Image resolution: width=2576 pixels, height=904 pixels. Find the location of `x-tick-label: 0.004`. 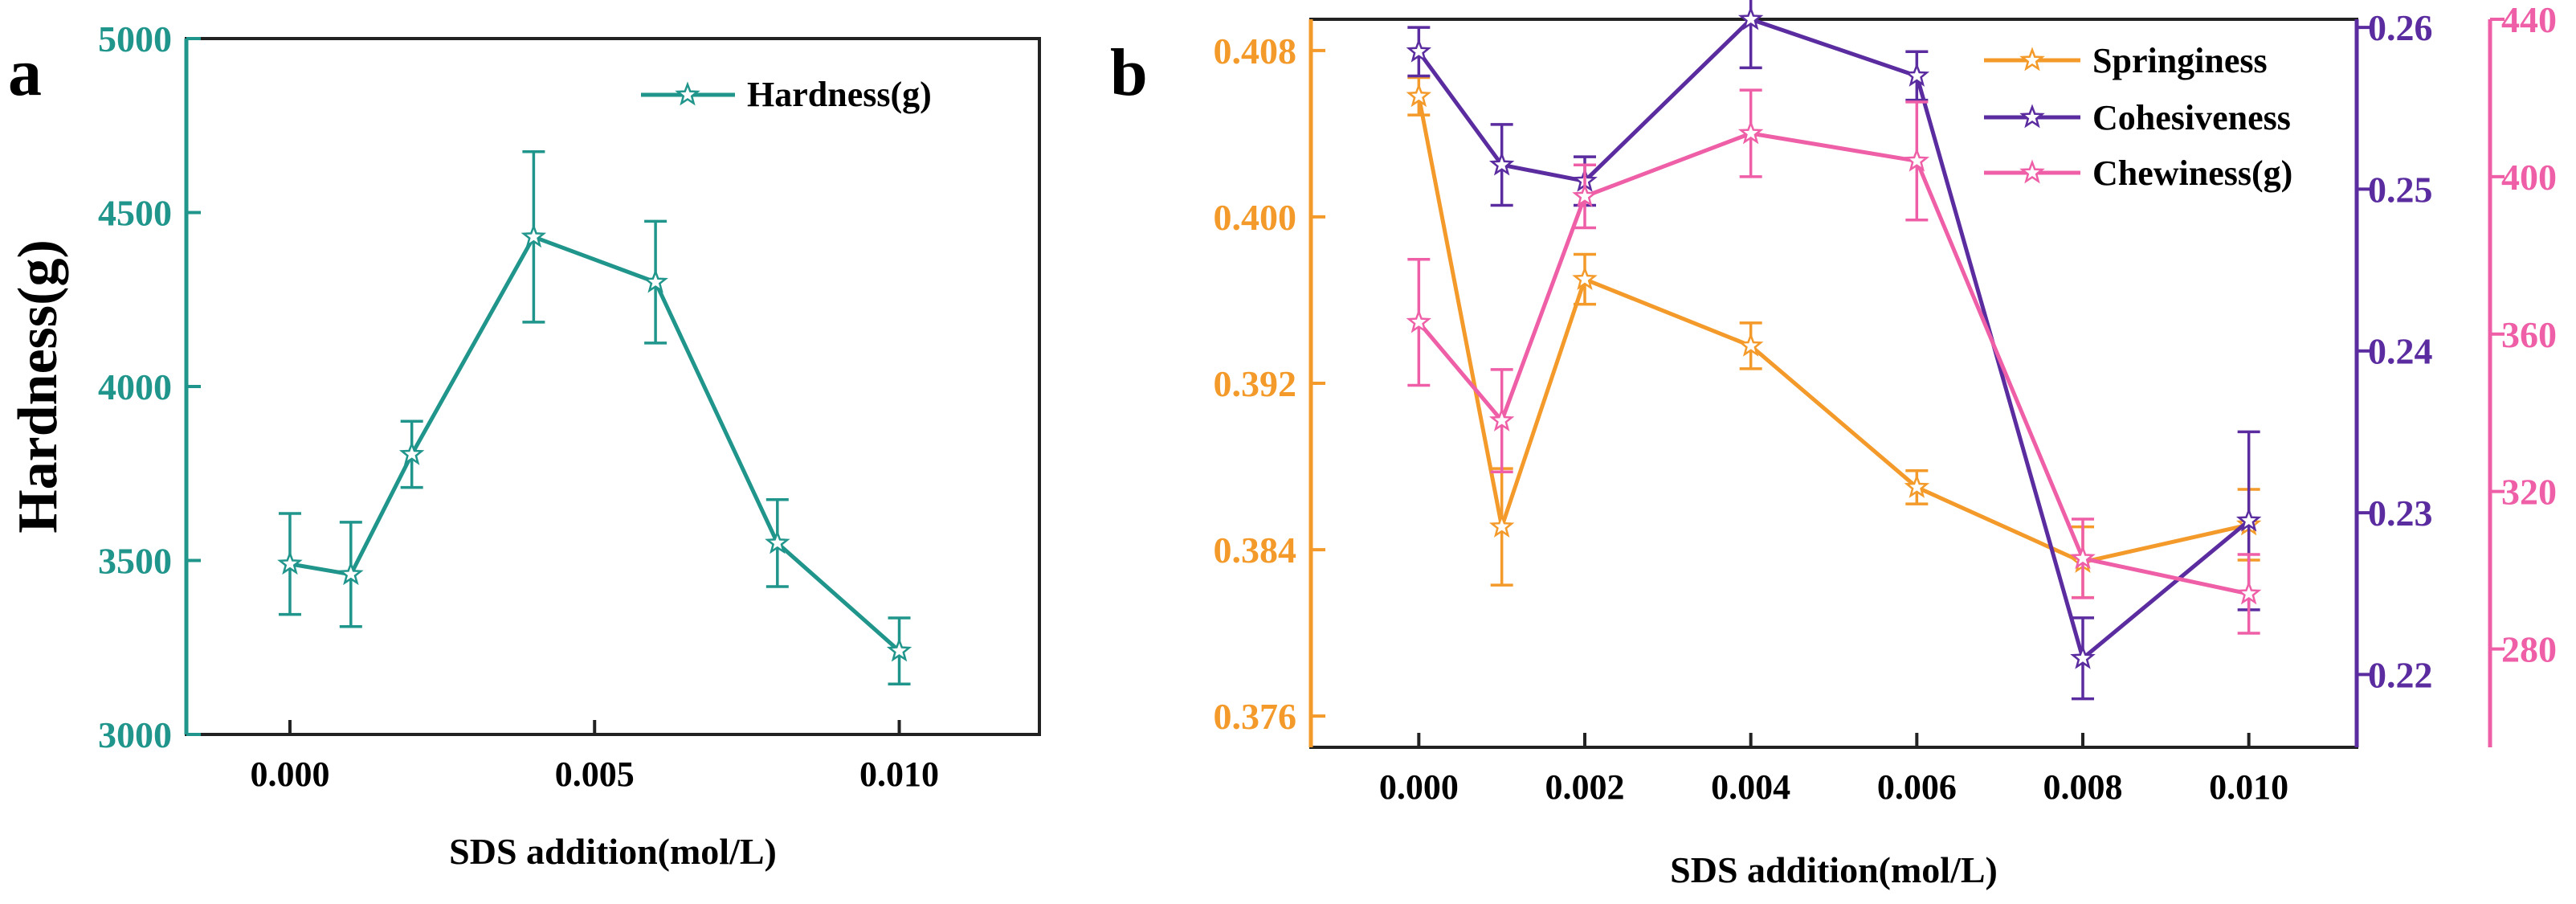

x-tick-label: 0.004 is located at coordinates (1750, 787).